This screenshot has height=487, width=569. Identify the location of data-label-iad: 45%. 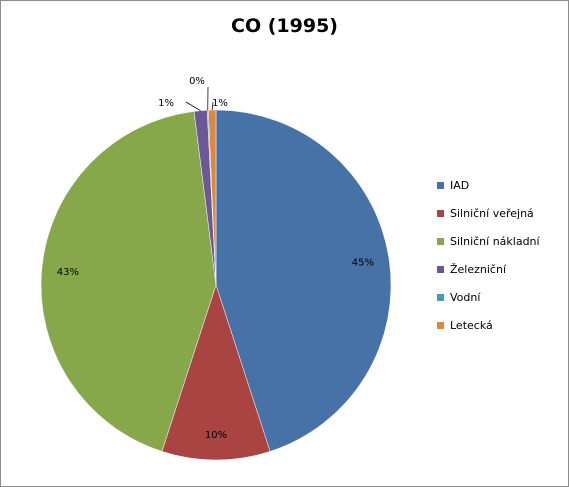
(363, 263).